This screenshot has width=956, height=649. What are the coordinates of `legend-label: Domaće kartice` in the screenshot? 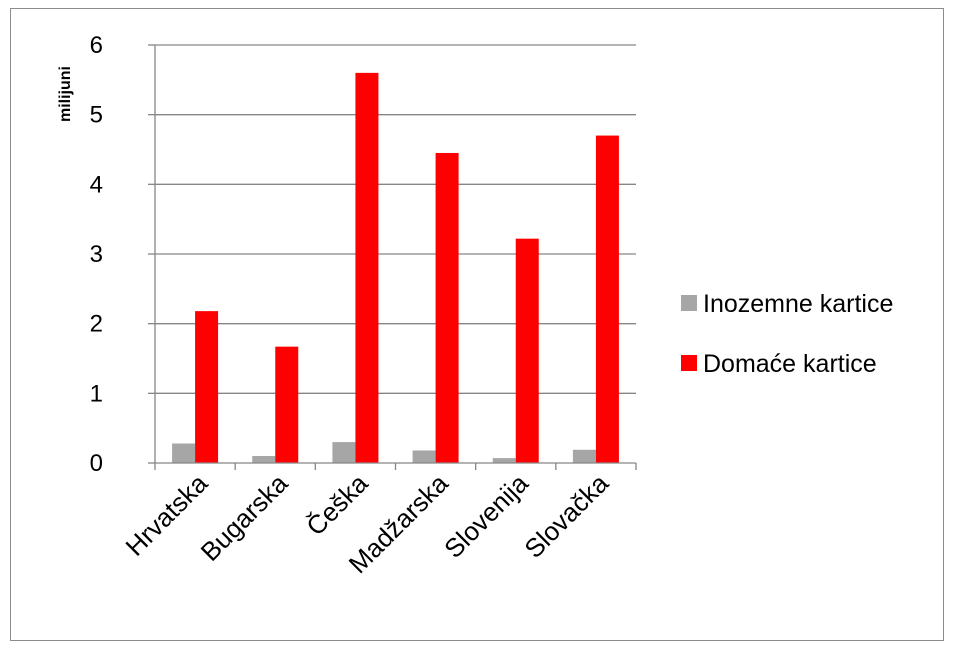 It's located at (790, 364).